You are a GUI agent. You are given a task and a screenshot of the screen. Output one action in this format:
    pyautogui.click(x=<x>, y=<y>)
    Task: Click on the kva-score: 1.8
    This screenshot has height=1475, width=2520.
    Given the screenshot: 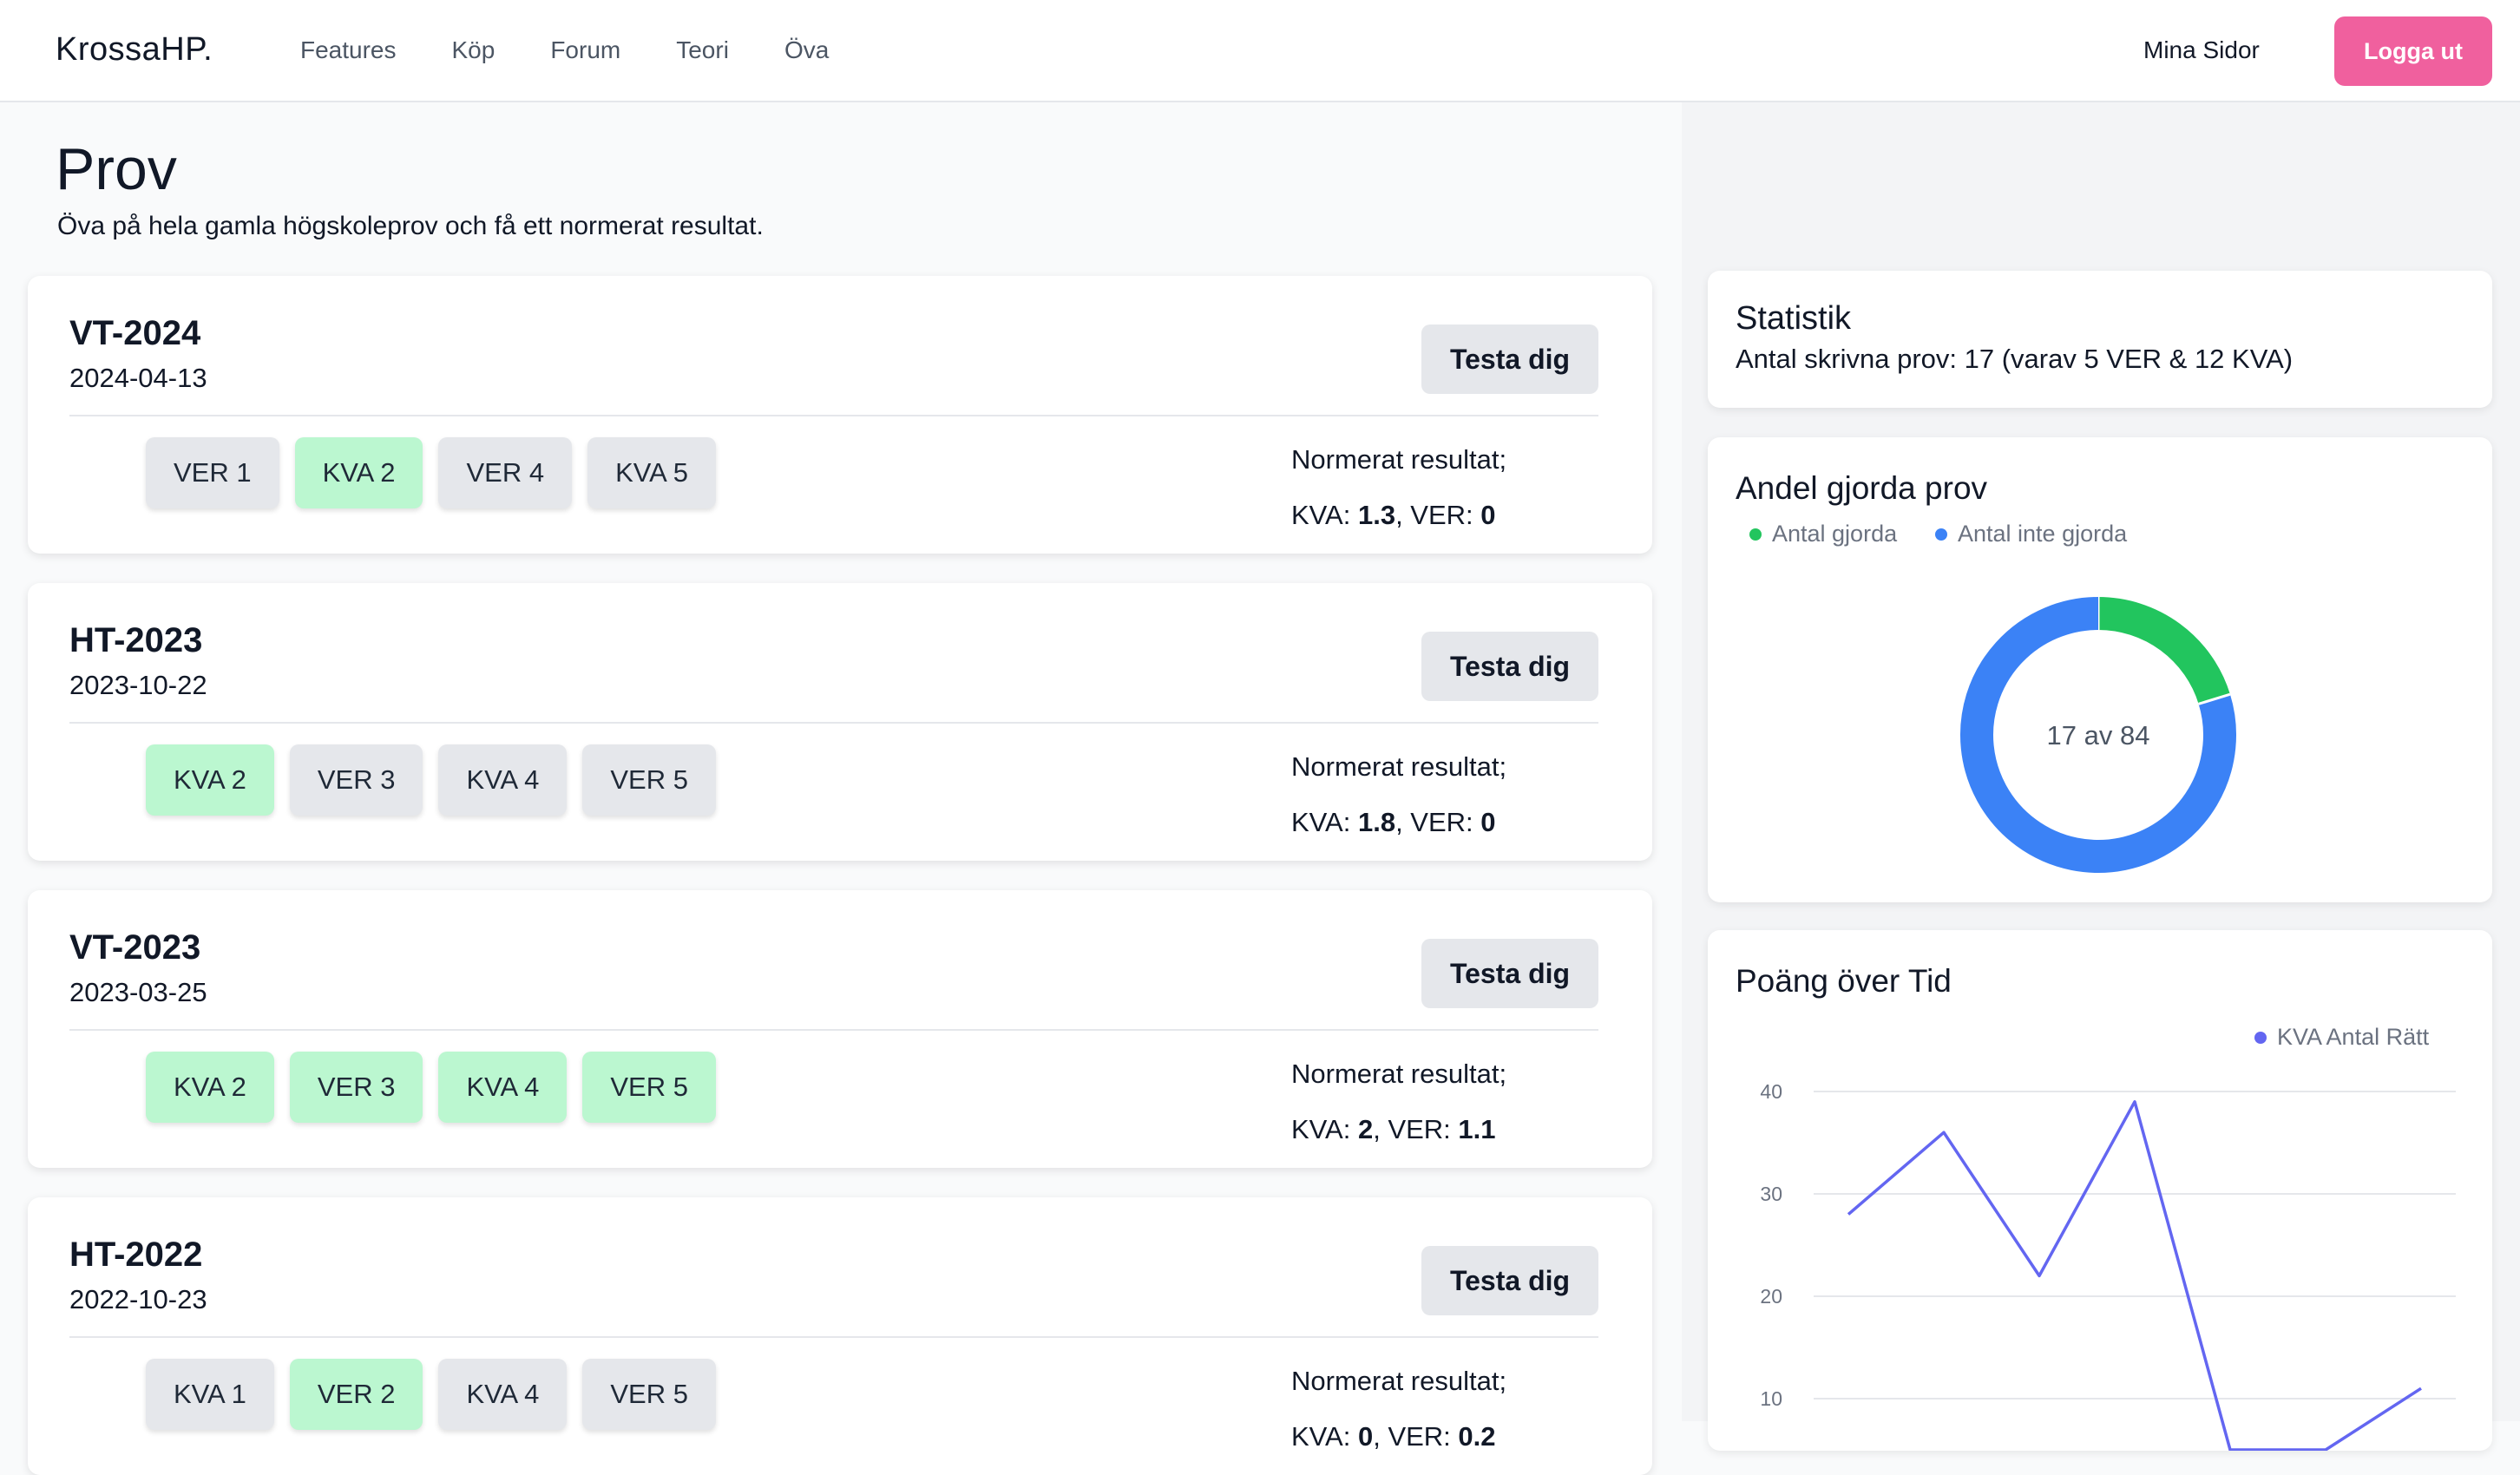 What is the action you would take?
    pyautogui.click(x=1376, y=822)
    